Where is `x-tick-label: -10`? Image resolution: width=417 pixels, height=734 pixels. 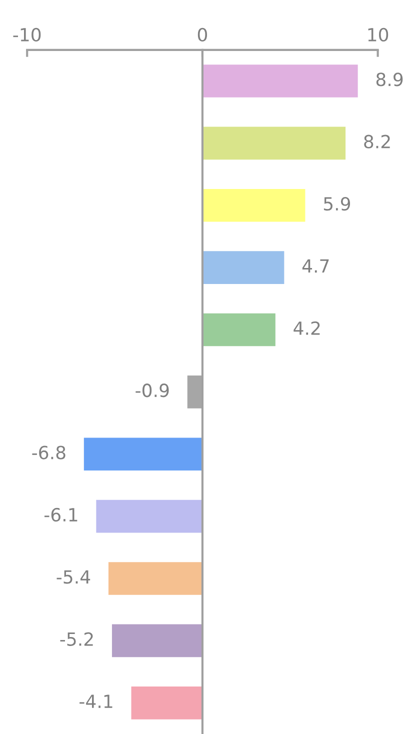
x-tick-label: -10 is located at coordinates (27, 35).